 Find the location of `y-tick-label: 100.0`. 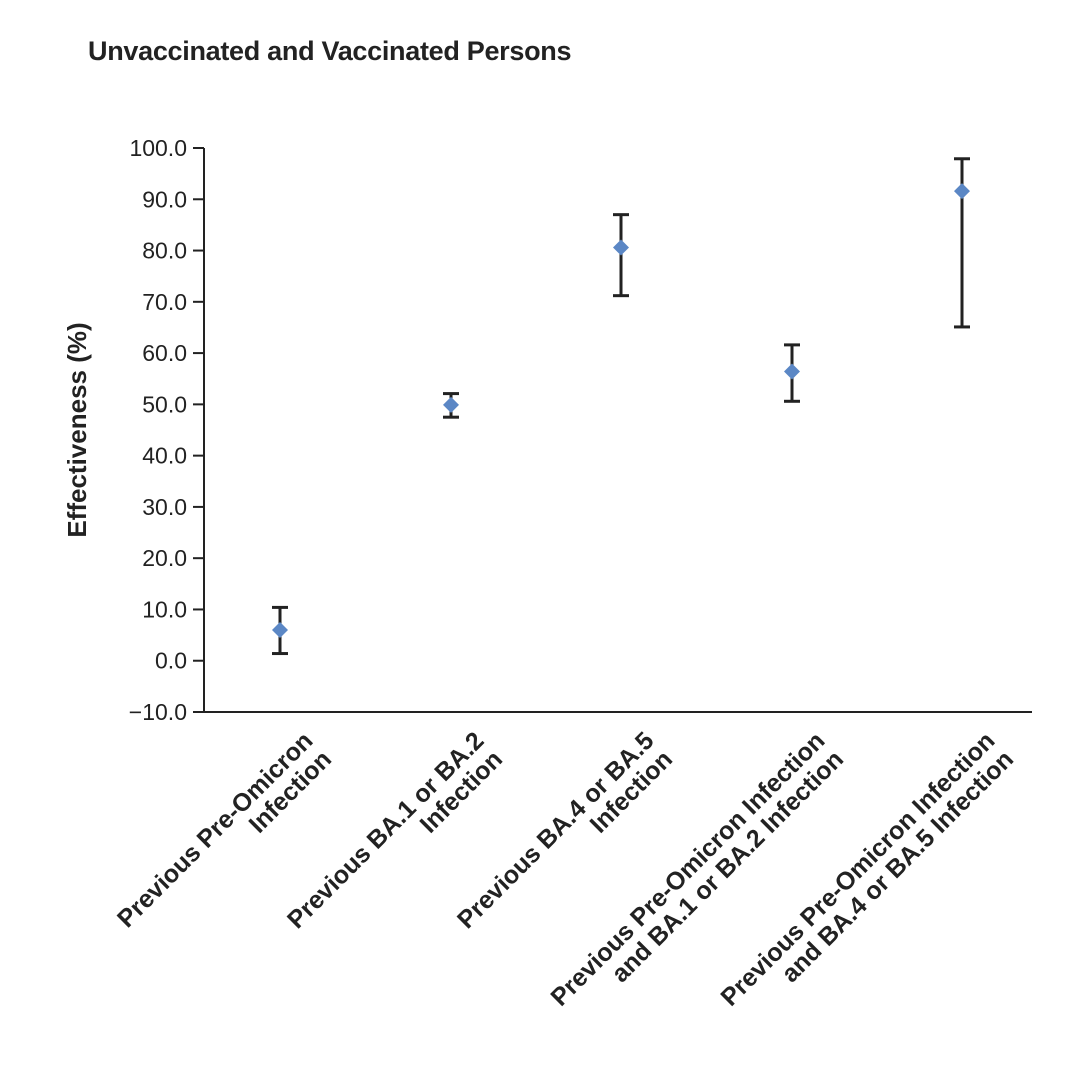

y-tick-label: 100.0 is located at coordinates (158, 148).